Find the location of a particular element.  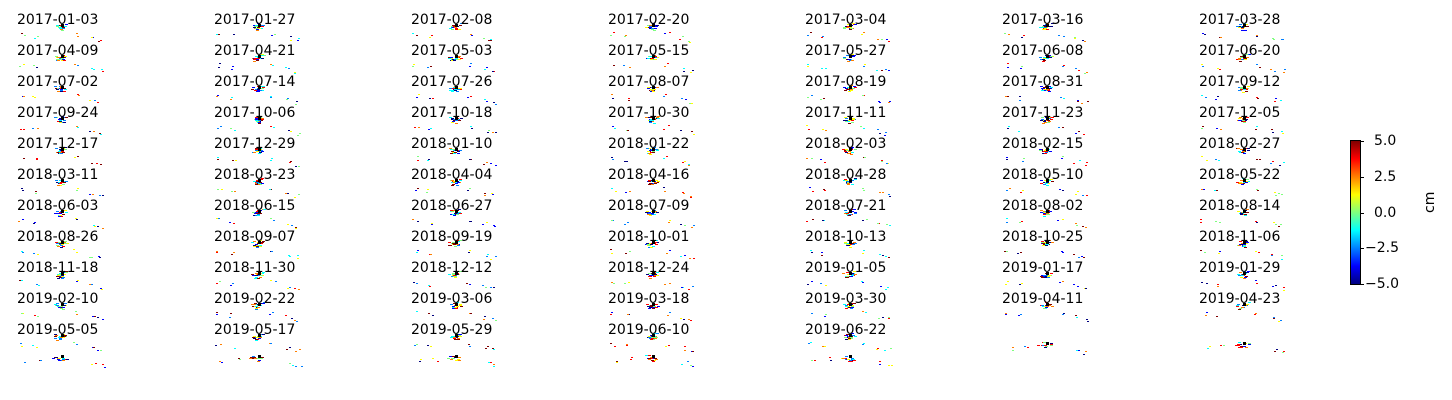

panel-map is located at coordinates (65, 361).